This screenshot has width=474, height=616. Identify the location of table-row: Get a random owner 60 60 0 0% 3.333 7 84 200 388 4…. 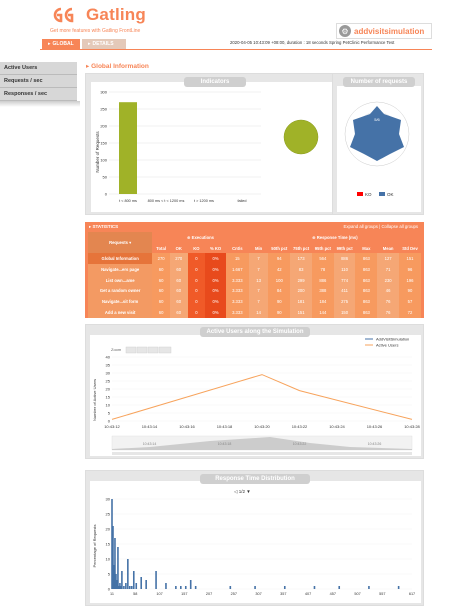
(254, 291).